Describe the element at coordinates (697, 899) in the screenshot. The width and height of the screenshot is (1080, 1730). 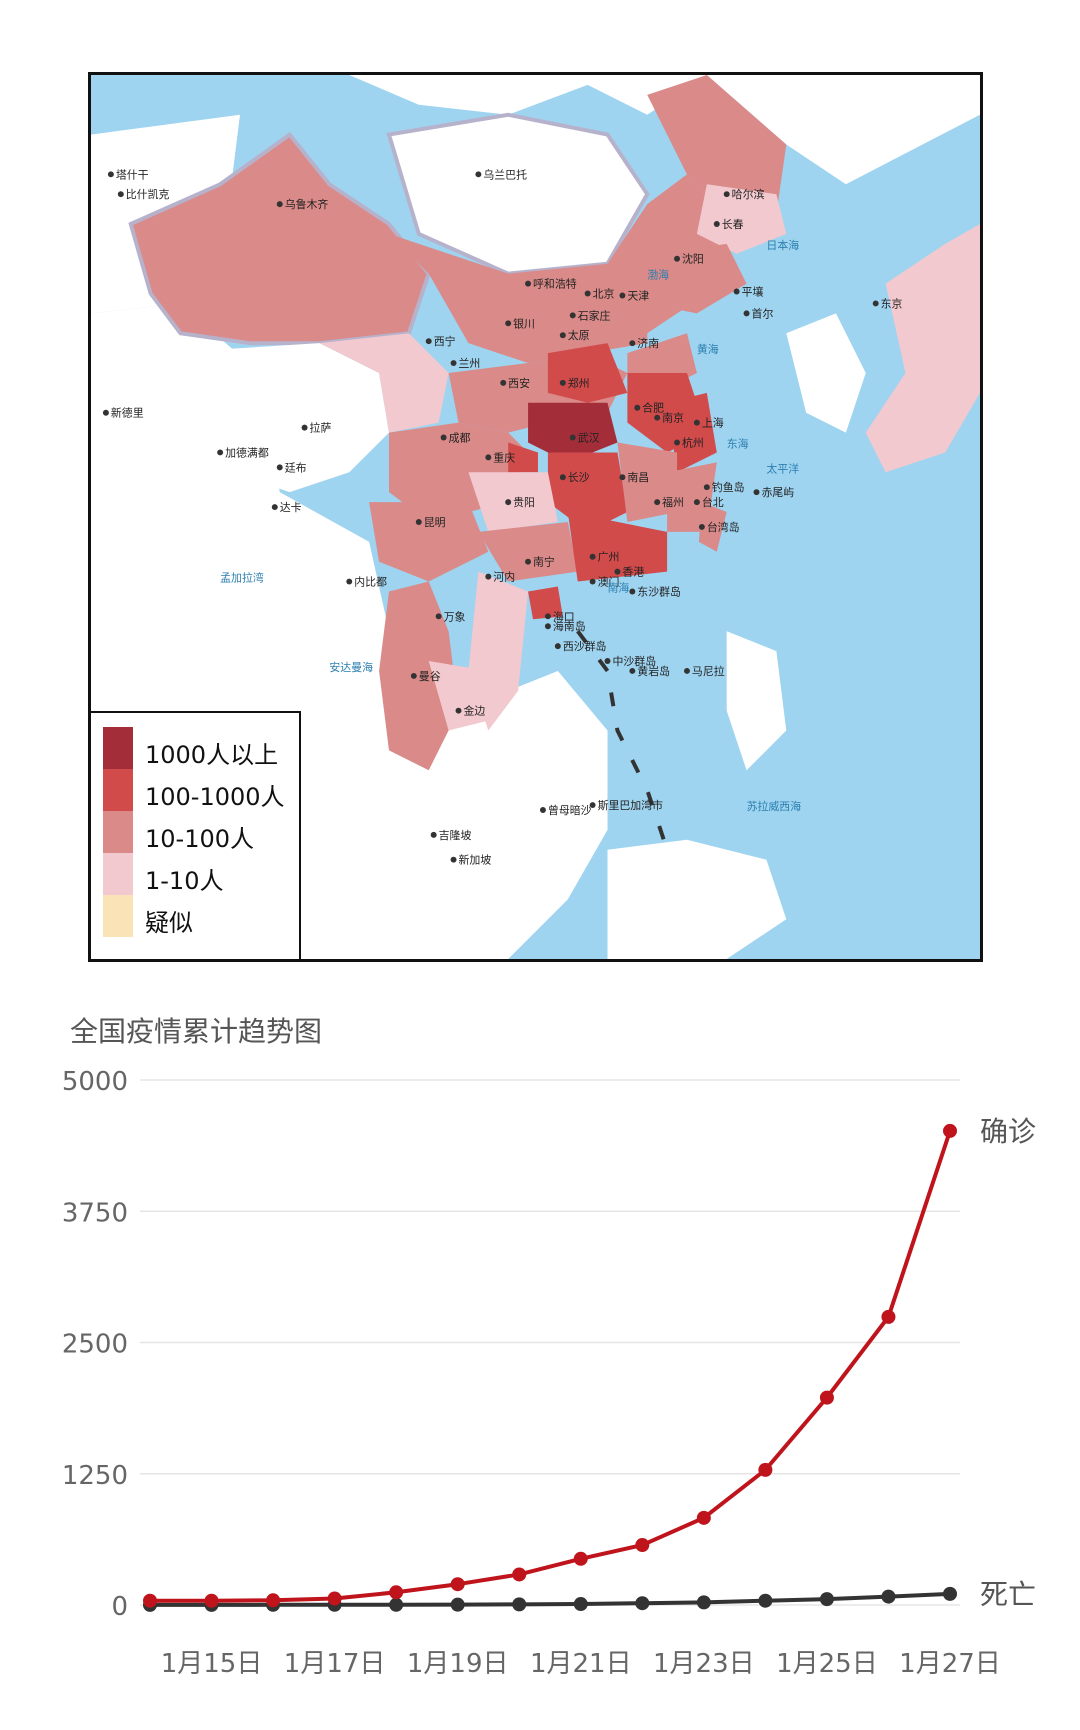
I see `borneo-land` at that location.